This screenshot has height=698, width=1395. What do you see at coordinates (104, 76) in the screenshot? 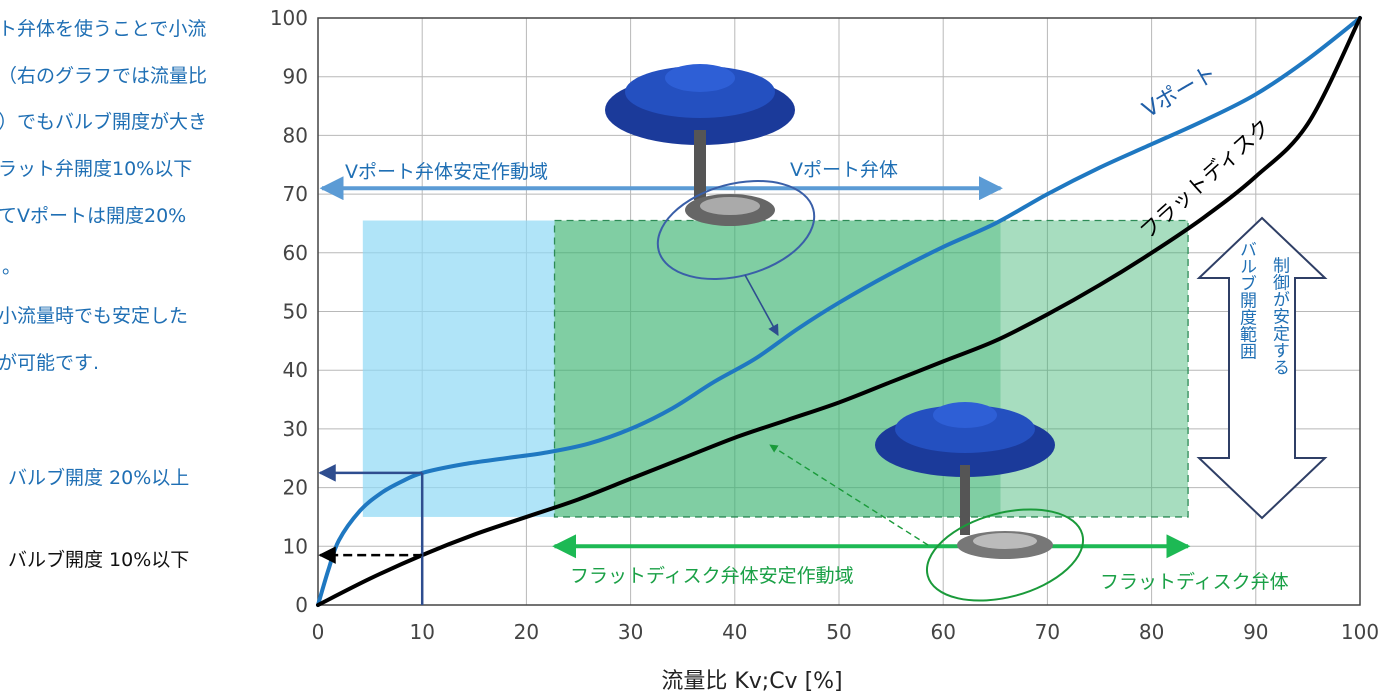
I see `side-text-line-2: （右のグラフでは流量比` at bounding box center [104, 76].